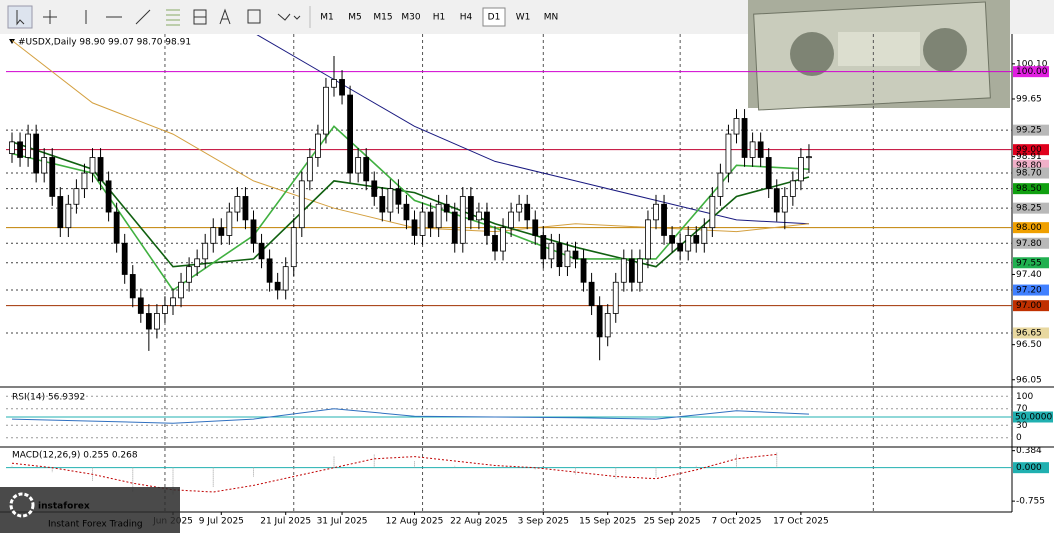 This screenshot has height=537, width=1054. I want to click on timeframe-button: D1, so click(494, 18).